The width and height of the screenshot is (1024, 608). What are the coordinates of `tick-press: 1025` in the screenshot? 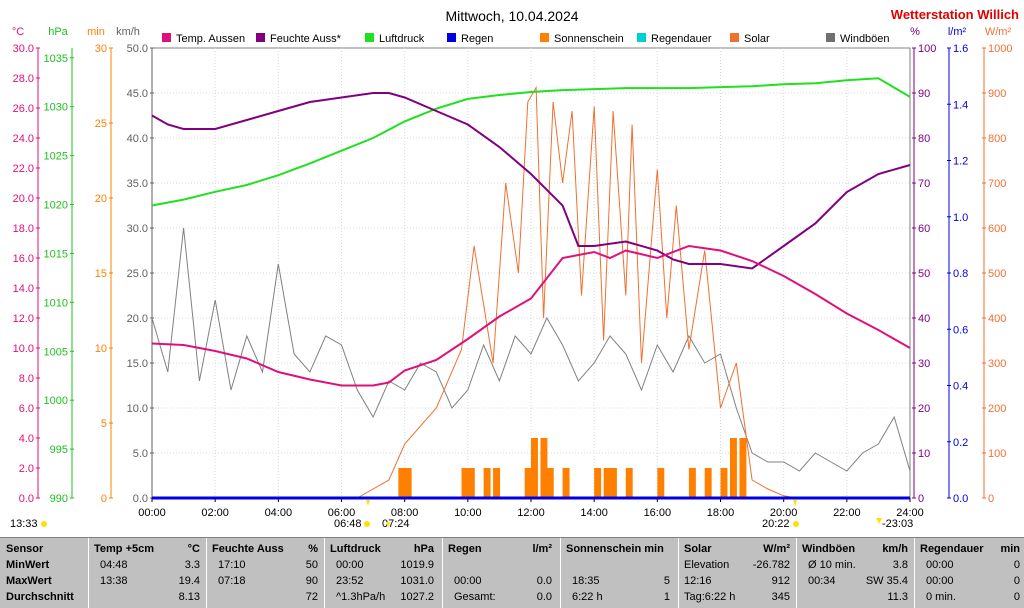 It's located at (56, 157).